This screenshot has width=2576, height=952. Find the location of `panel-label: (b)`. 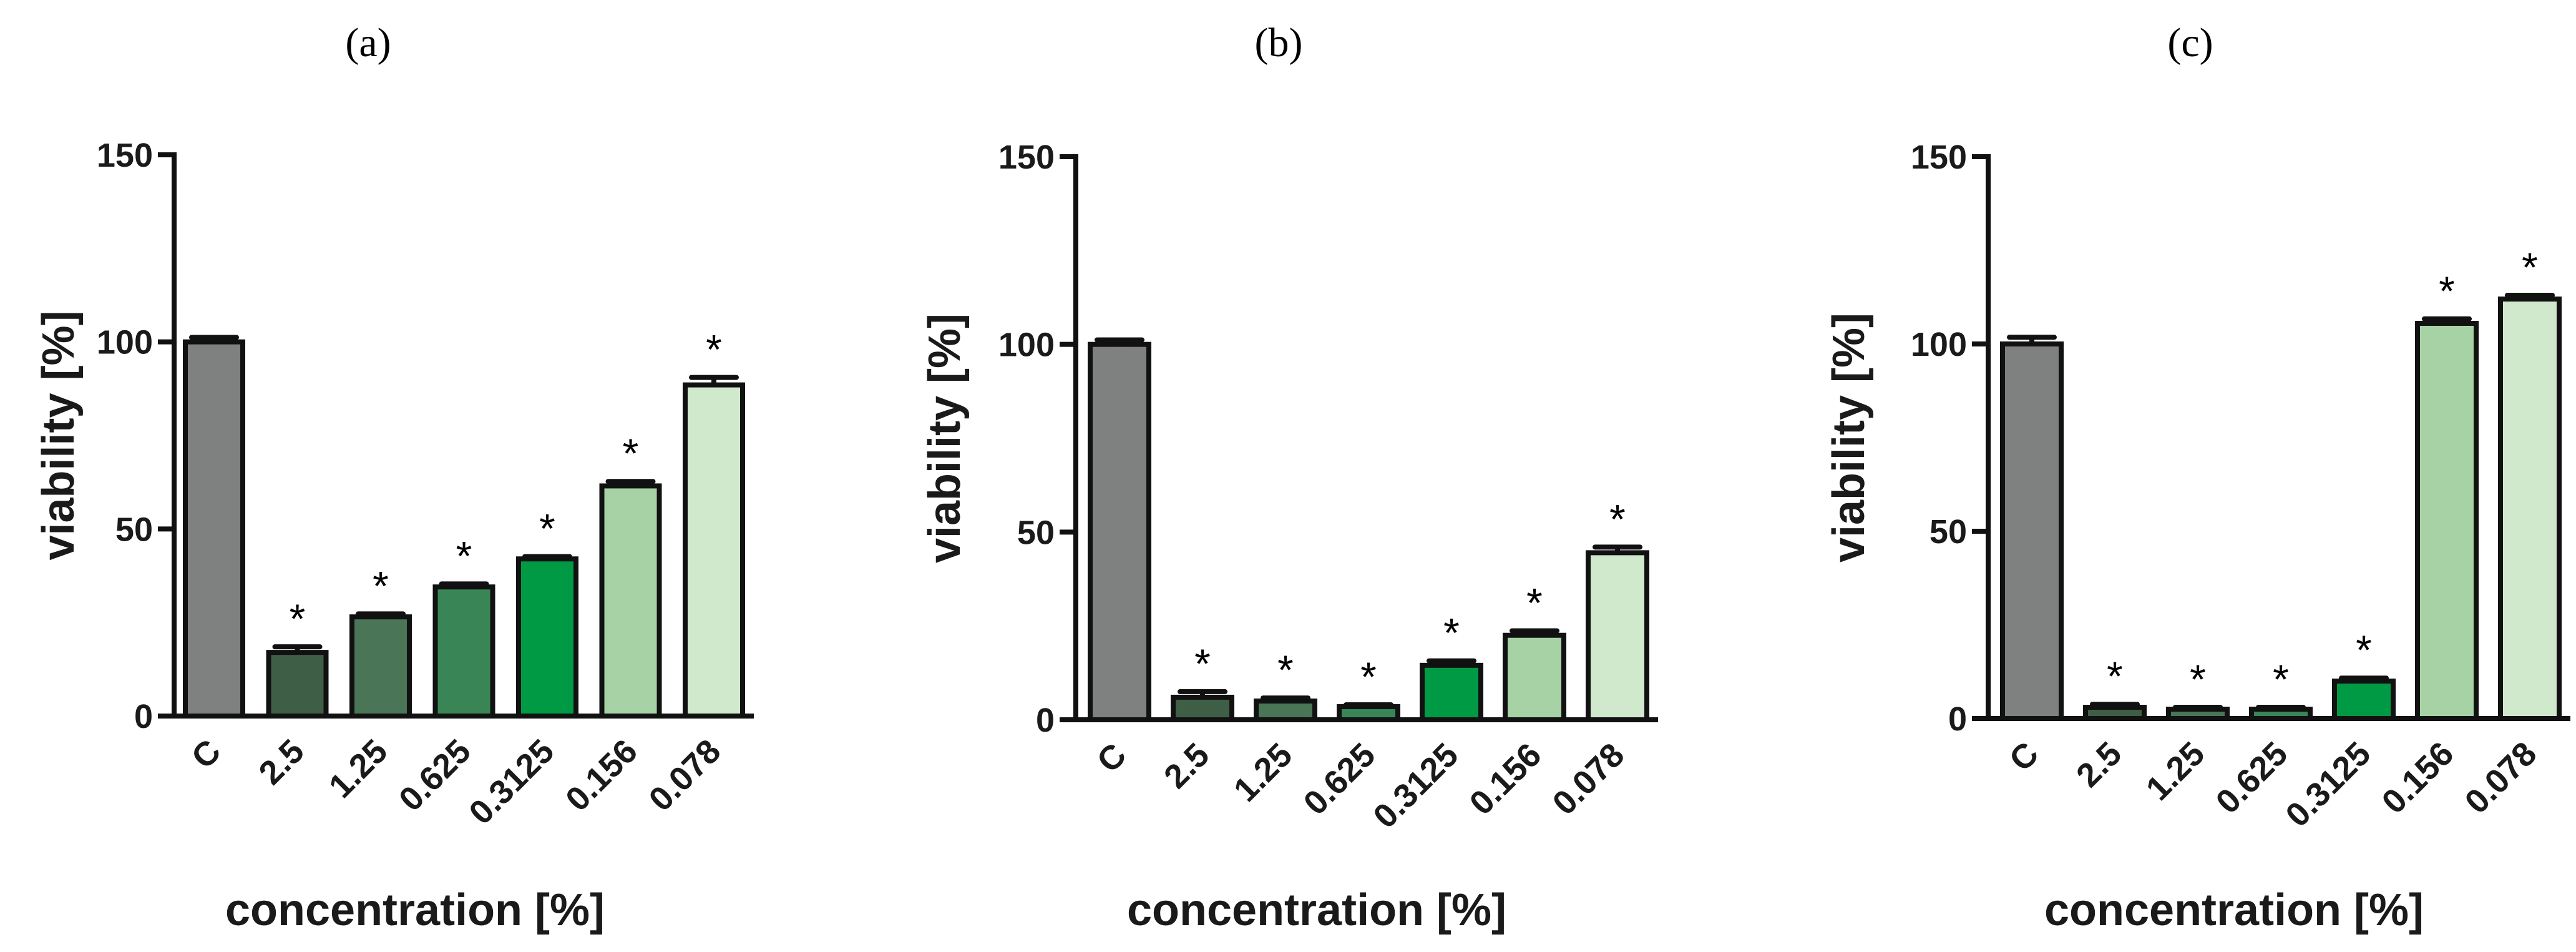

panel-label: (b) is located at coordinates (1279, 43).